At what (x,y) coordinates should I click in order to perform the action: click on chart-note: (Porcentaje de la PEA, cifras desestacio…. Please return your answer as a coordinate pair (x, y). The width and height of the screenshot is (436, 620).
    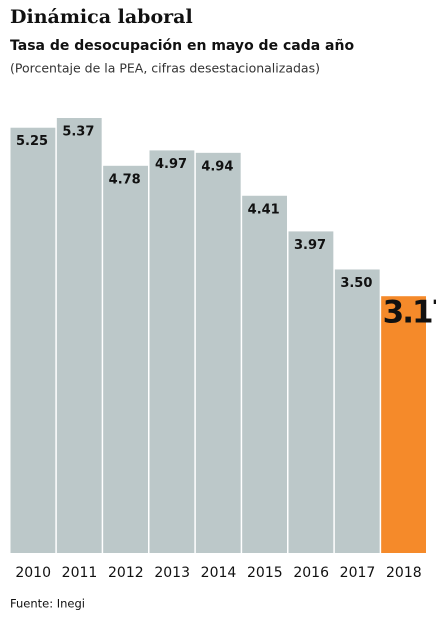
    Looking at the image, I should click on (165, 68).